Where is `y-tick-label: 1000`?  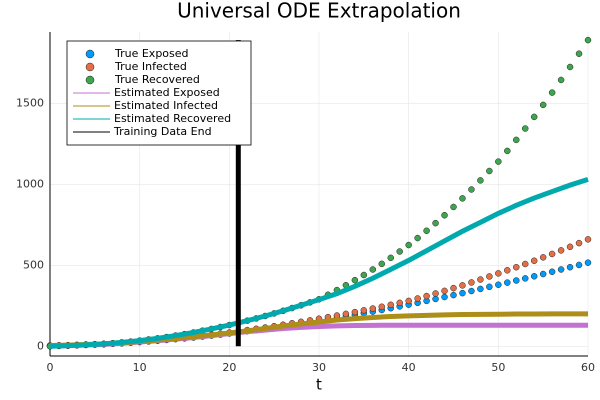
y-tick-label: 1000 is located at coordinates (30, 183).